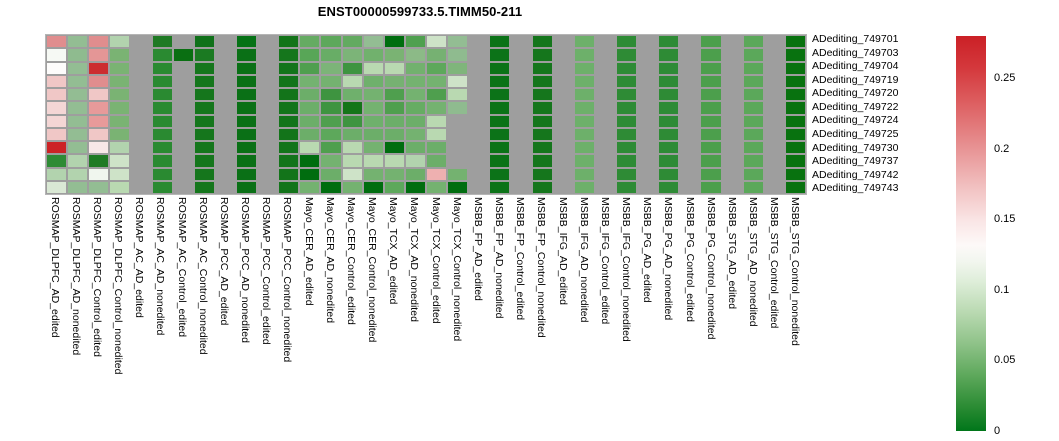 Image resolution: width=1059 pixels, height=441 pixels. Describe the element at coordinates (266, 271) in the screenshot. I see `column-label: ROSMAP_PCC_Control_edited` at that location.